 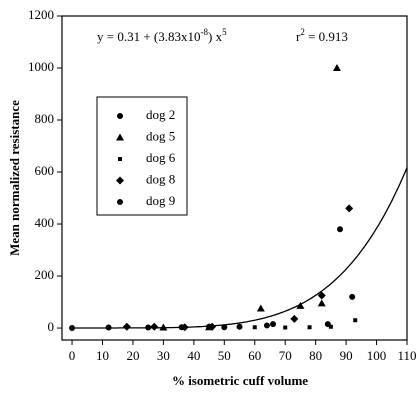 I want to click on legend-label: dog 8, so click(x=160, y=178).